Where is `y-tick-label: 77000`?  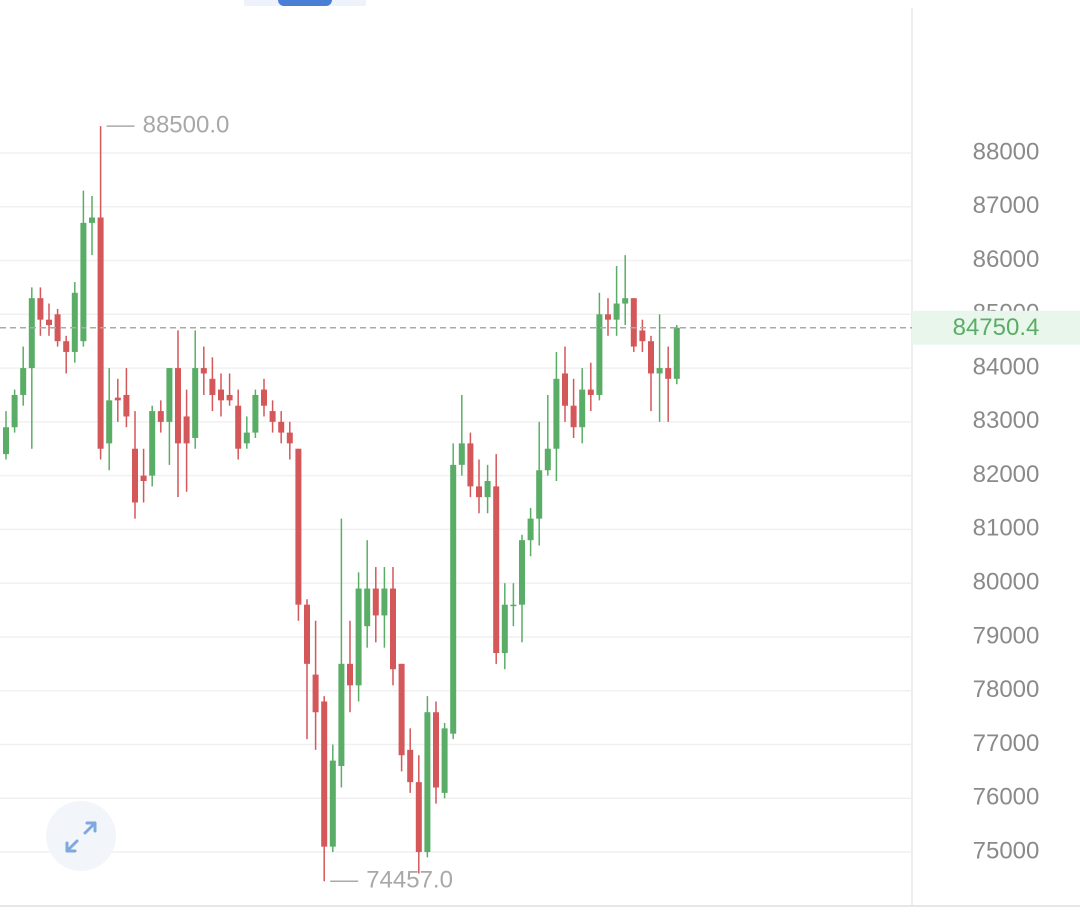
y-tick-label: 77000 is located at coordinates (1006, 743).